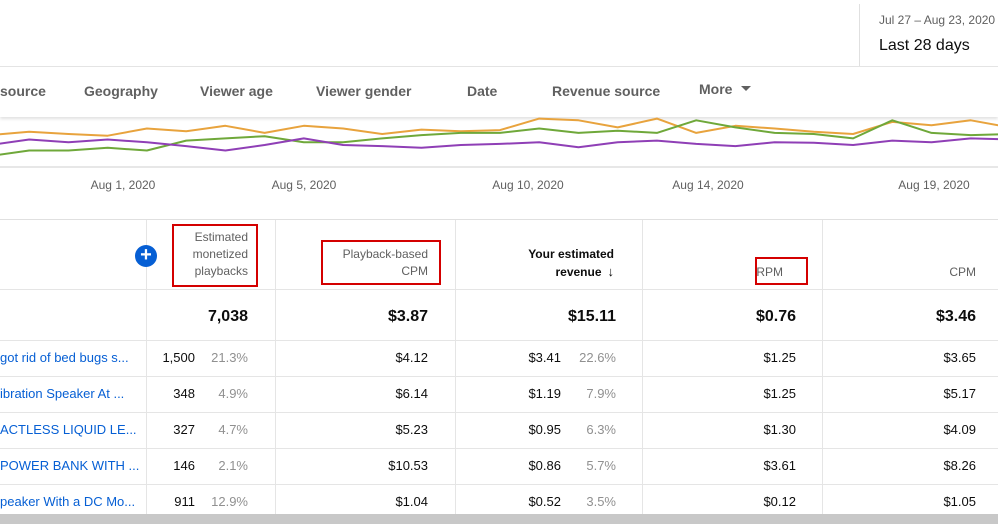 This screenshot has height=525, width=998. Describe the element at coordinates (934, 185) in the screenshot. I see `x-tick-label: Aug 19, 2020` at that location.